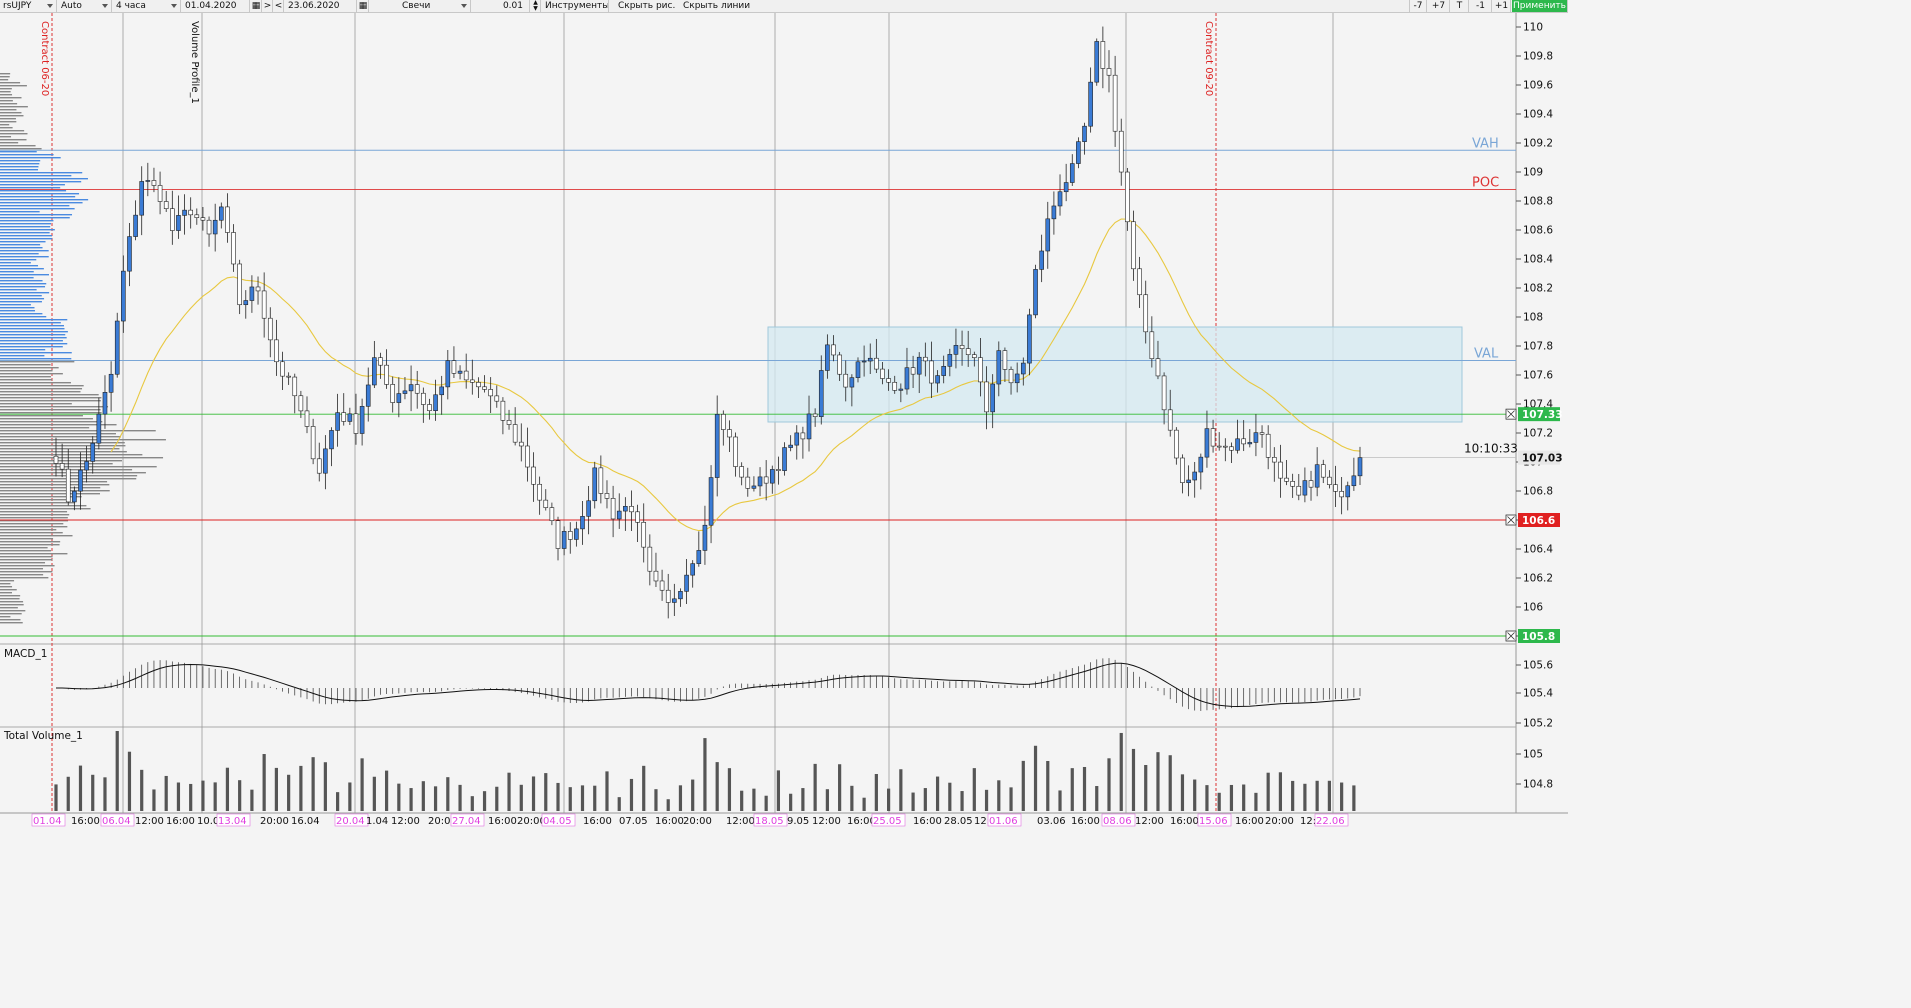 This screenshot has width=1911, height=1008. I want to click on hide-lines-button: Скрыть линии, so click(716, 6).